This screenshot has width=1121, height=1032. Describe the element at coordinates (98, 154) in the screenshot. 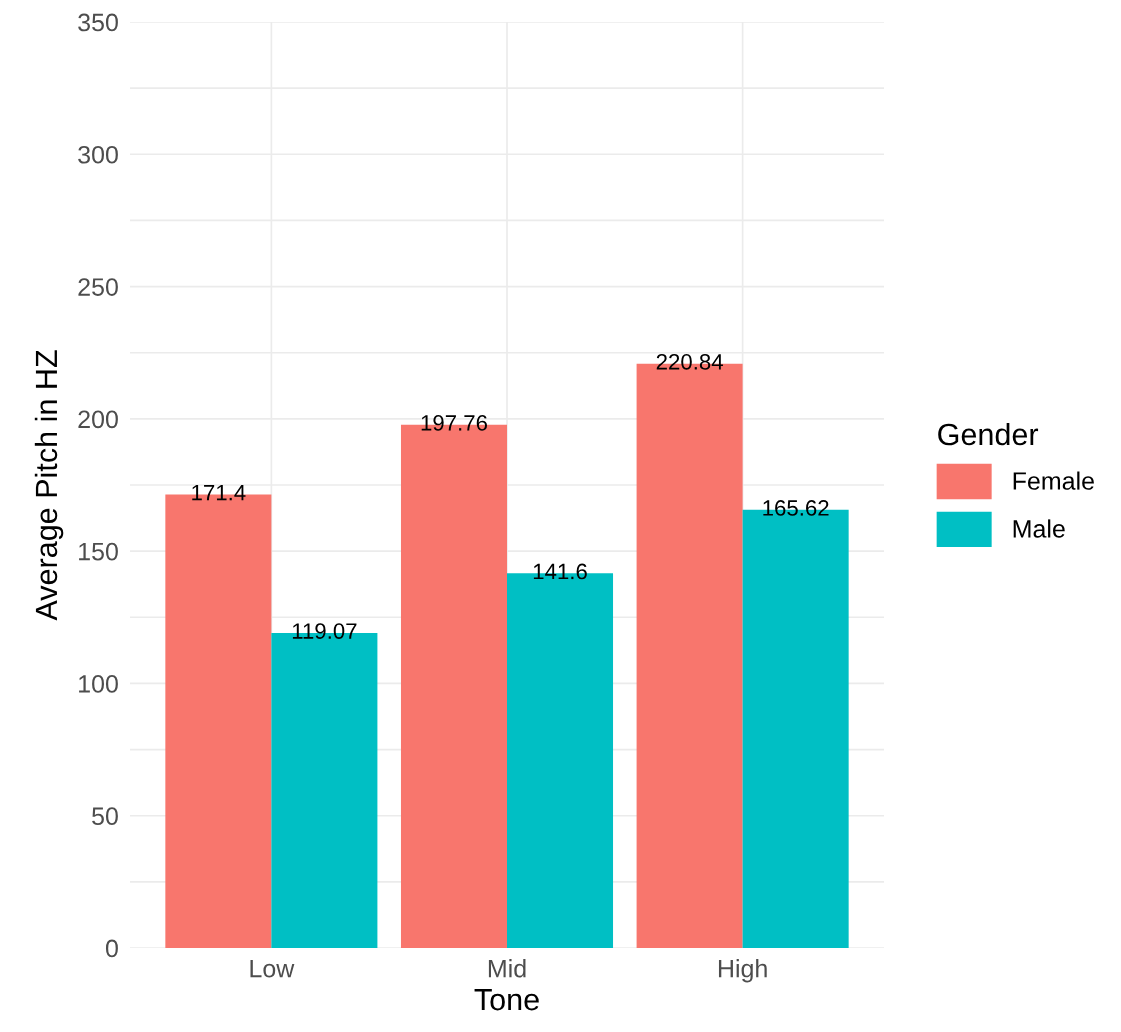

I see `y-tick-label: 300` at that location.